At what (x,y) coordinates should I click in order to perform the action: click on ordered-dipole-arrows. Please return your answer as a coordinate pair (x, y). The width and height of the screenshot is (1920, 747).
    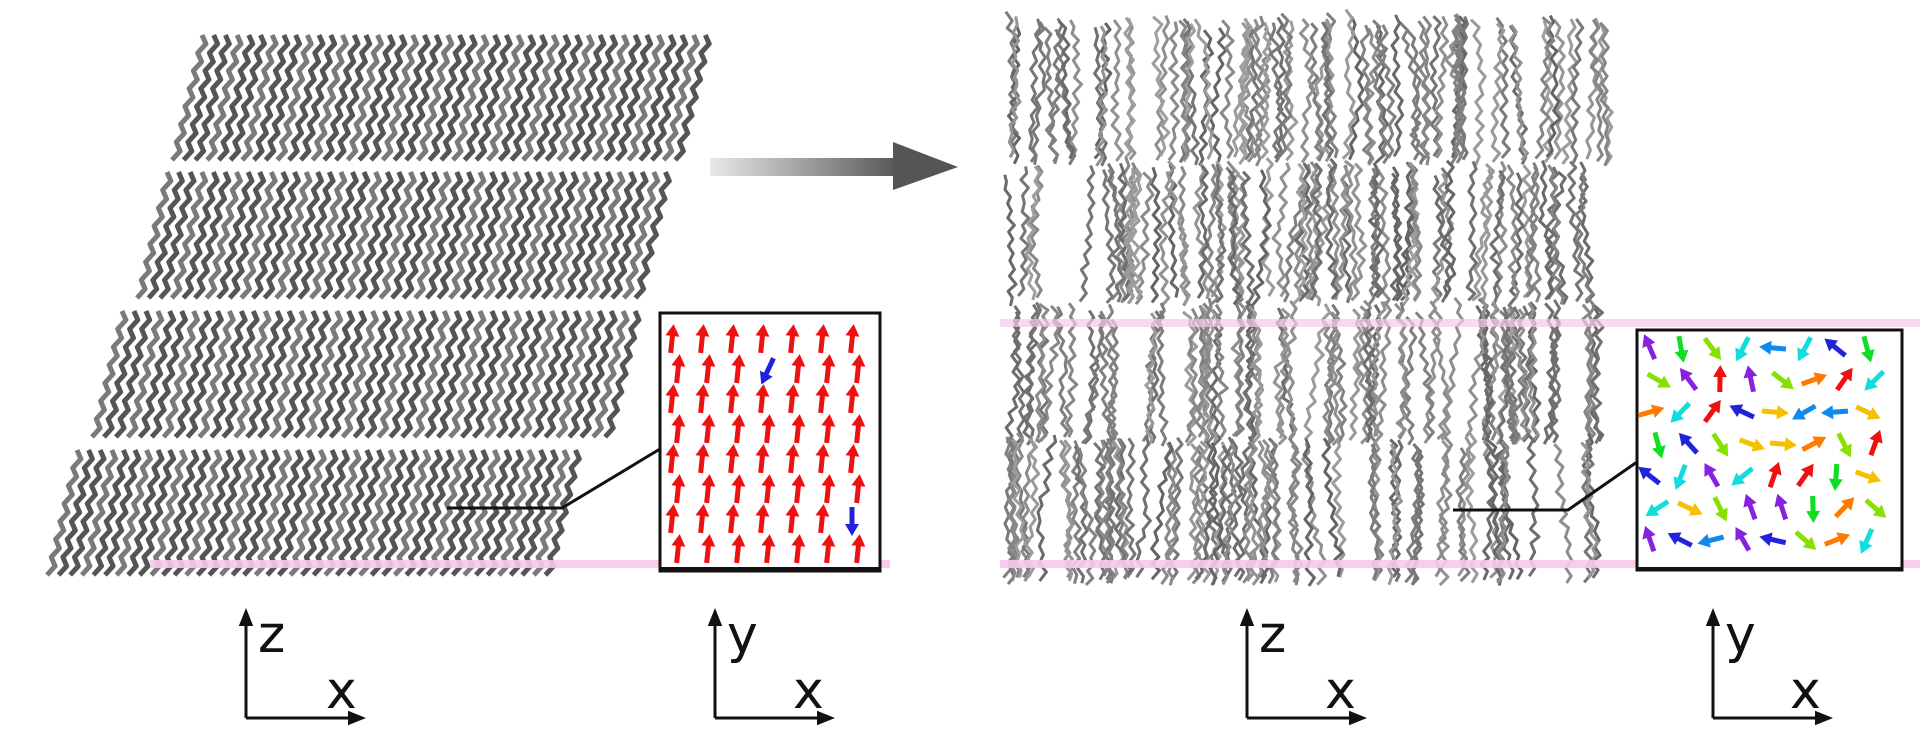
    Looking at the image, I should click on (765, 444).